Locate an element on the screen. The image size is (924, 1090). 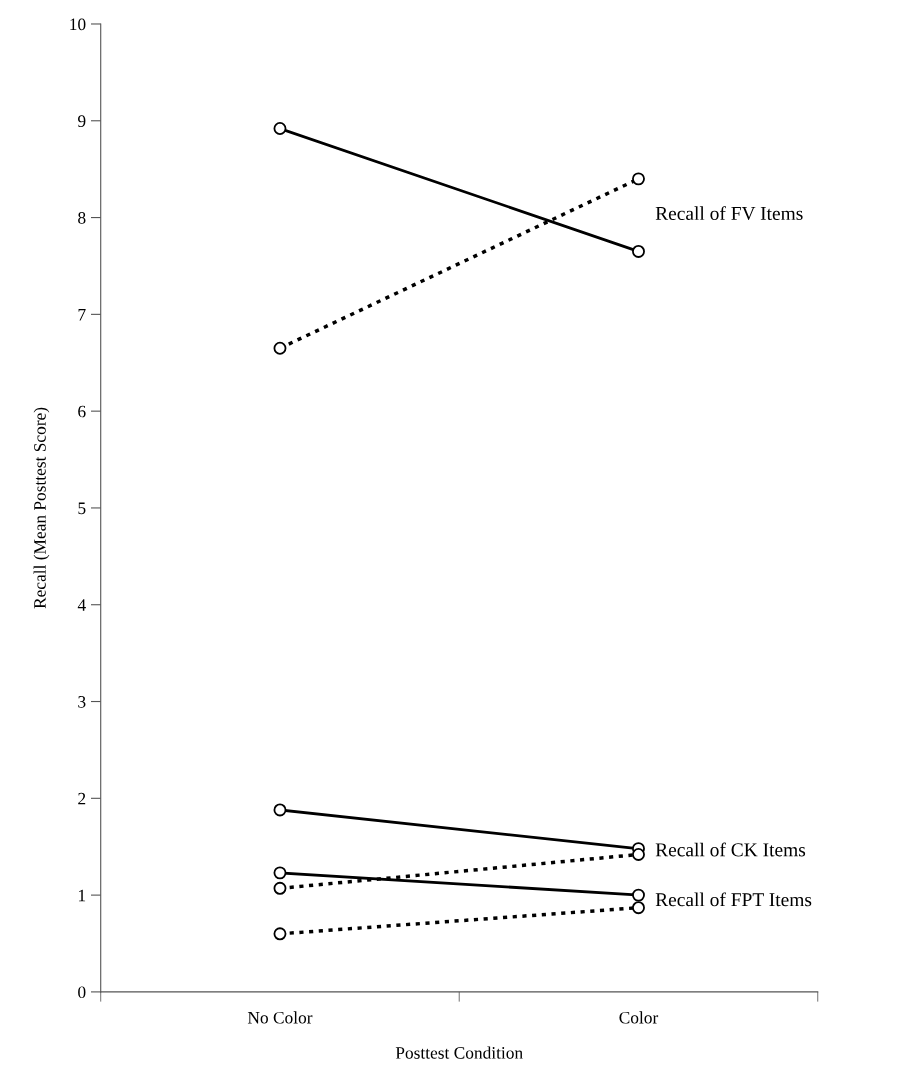
annotation: Recall of FV Items is located at coordinates (729, 213).